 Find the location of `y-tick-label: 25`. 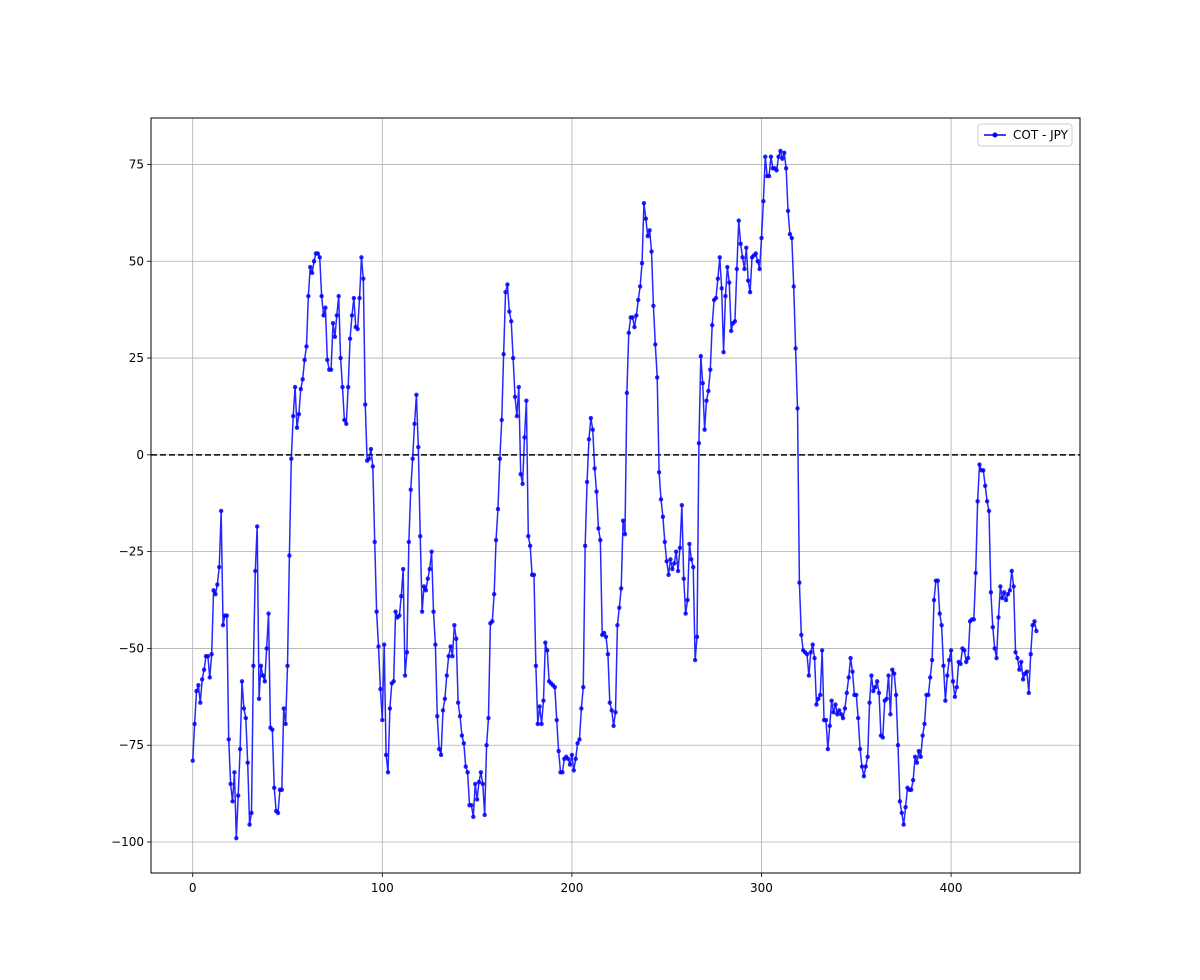

y-tick-label: 25 is located at coordinates (136, 358).